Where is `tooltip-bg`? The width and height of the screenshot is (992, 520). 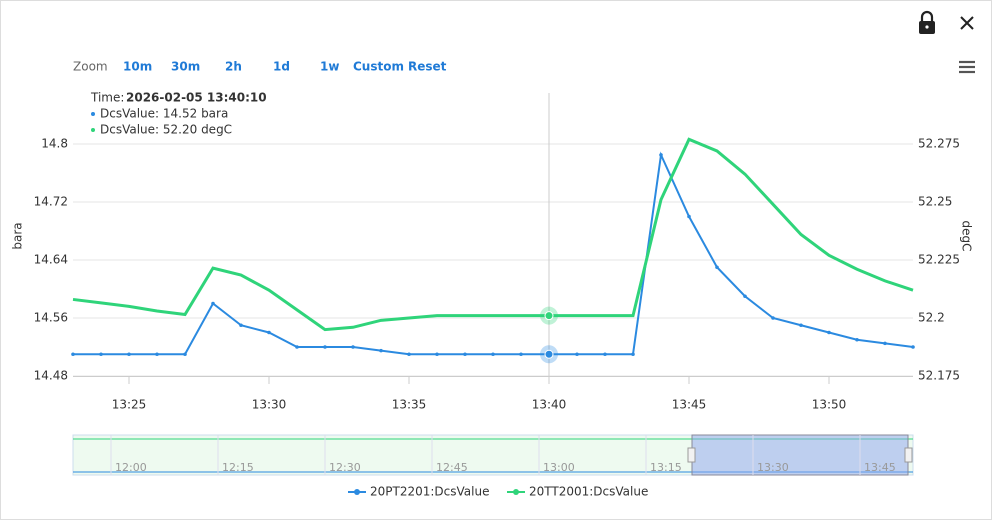 tooltip-bg is located at coordinates (174, 114).